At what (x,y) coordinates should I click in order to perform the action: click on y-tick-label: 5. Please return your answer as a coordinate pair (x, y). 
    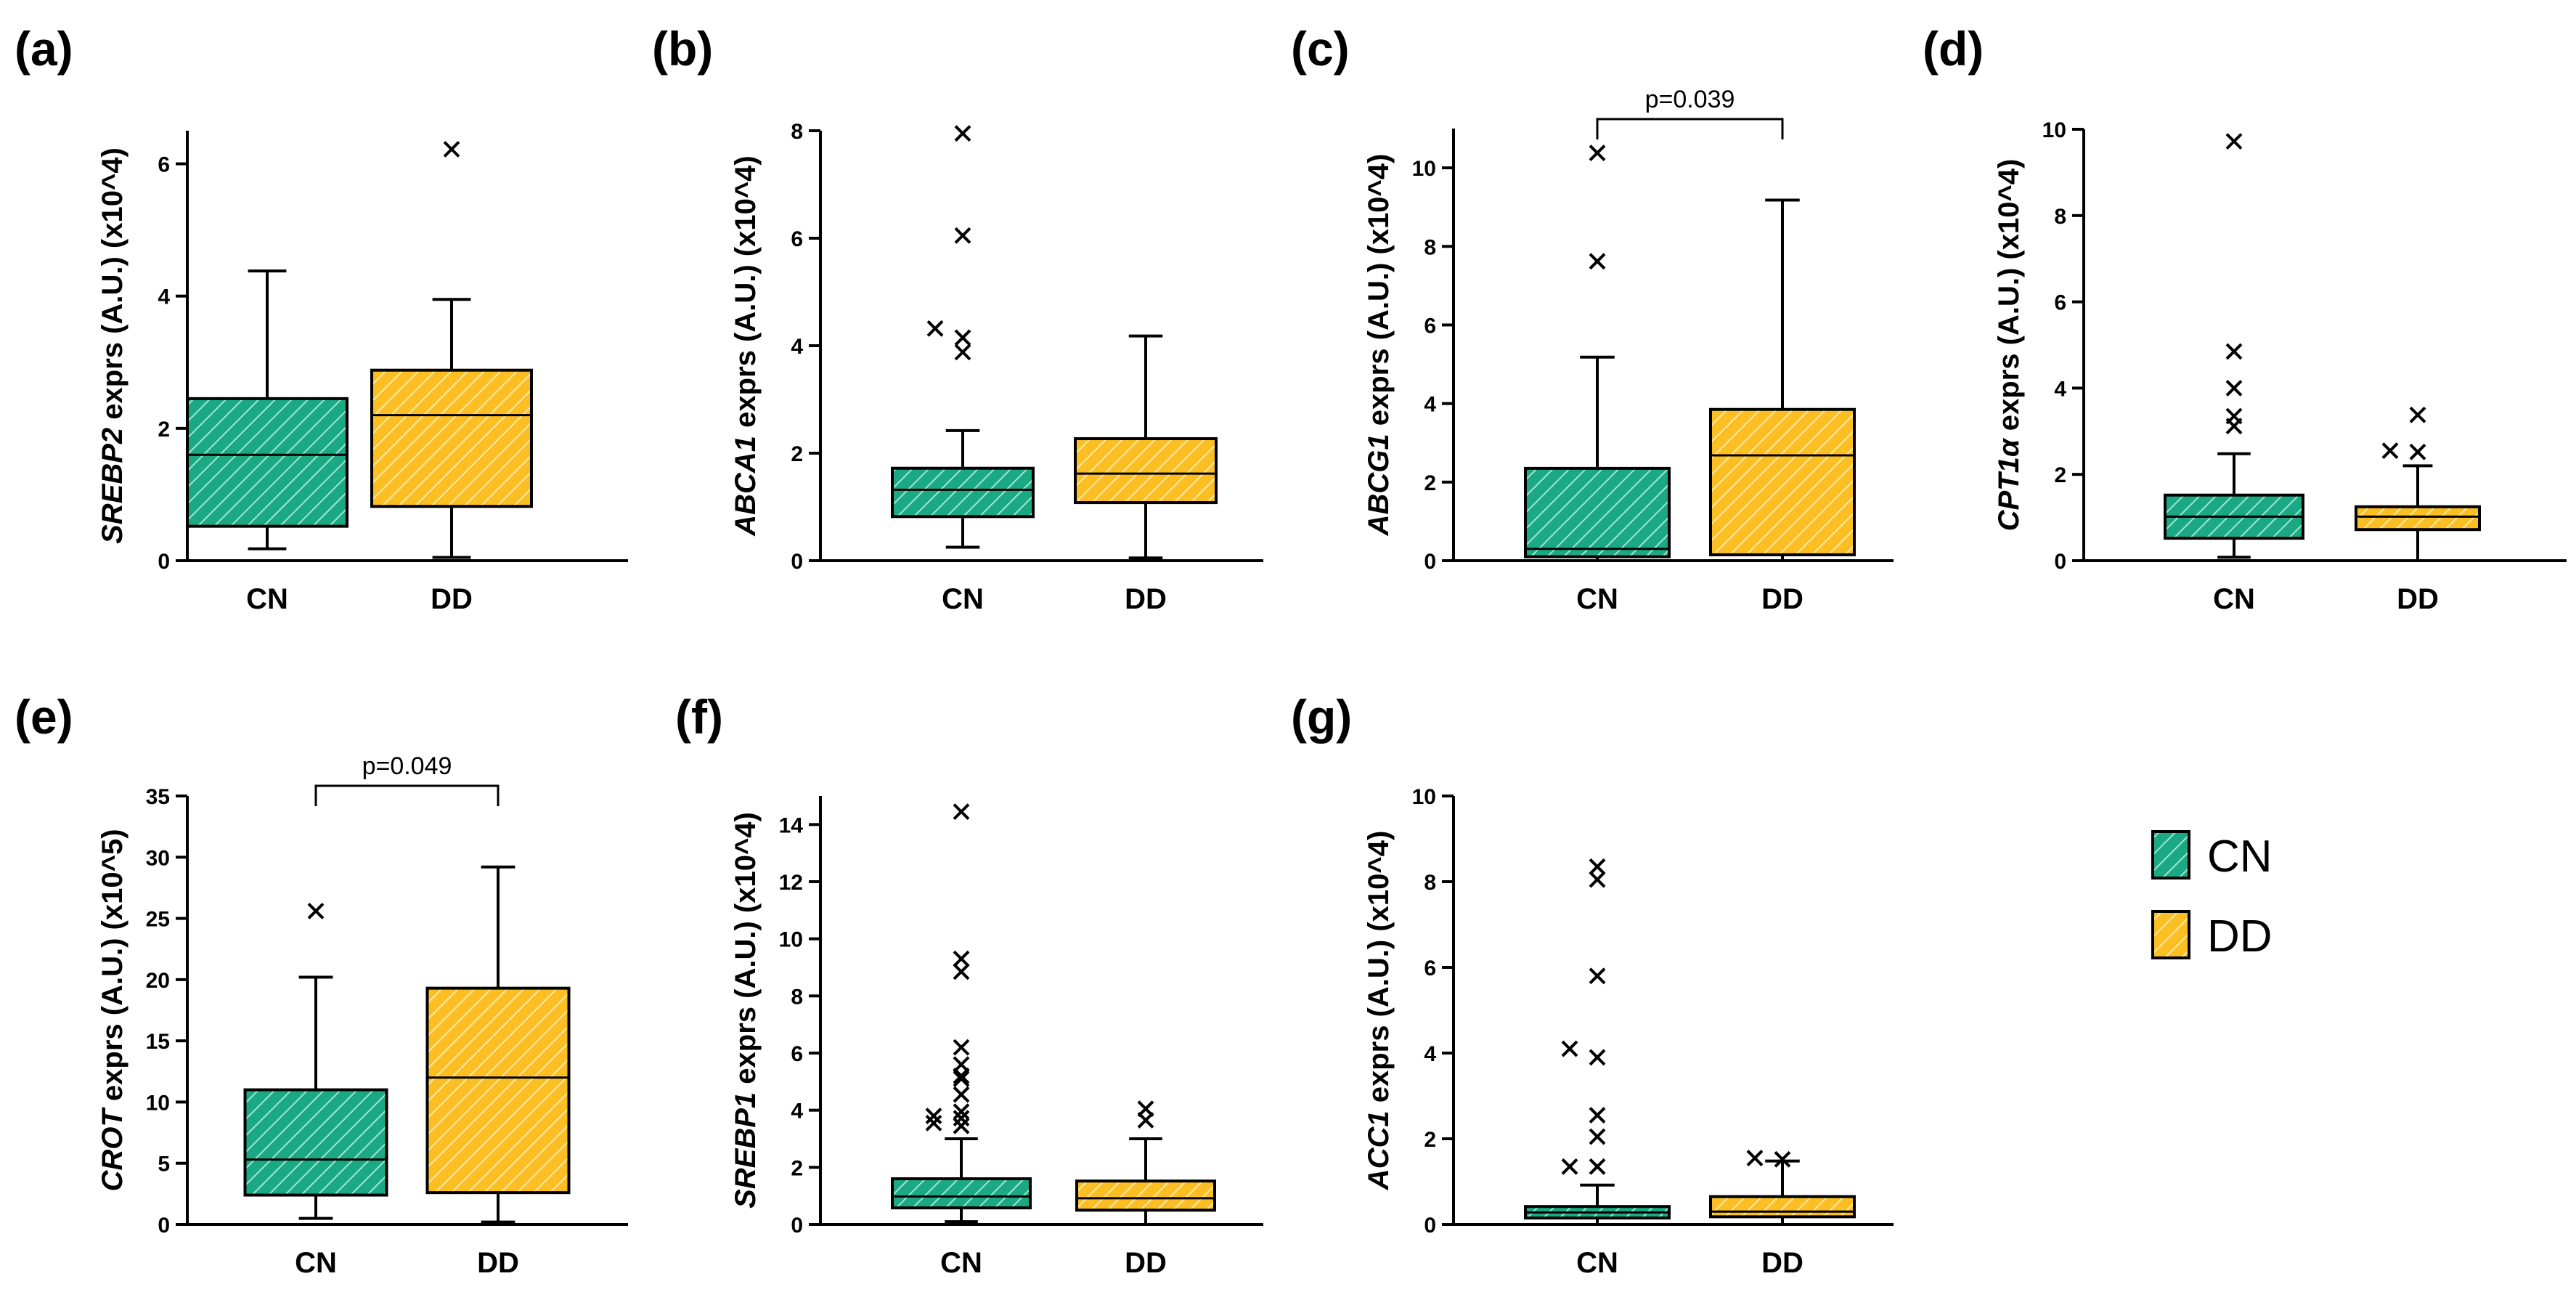
    Looking at the image, I should click on (164, 1165).